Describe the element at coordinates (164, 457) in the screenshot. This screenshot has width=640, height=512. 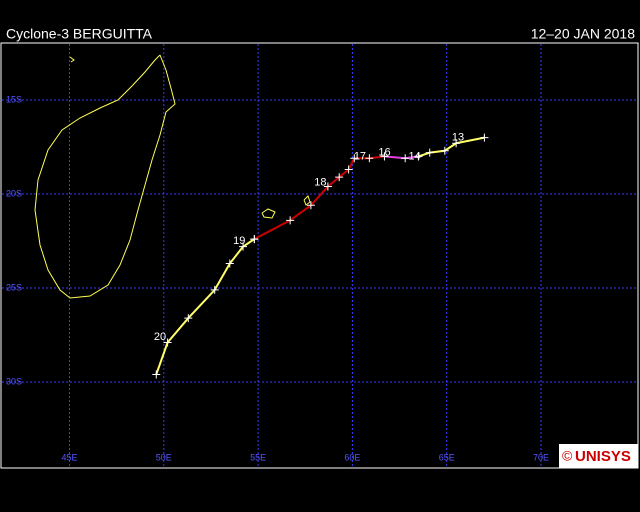
I see `lon-label: 50E` at that location.